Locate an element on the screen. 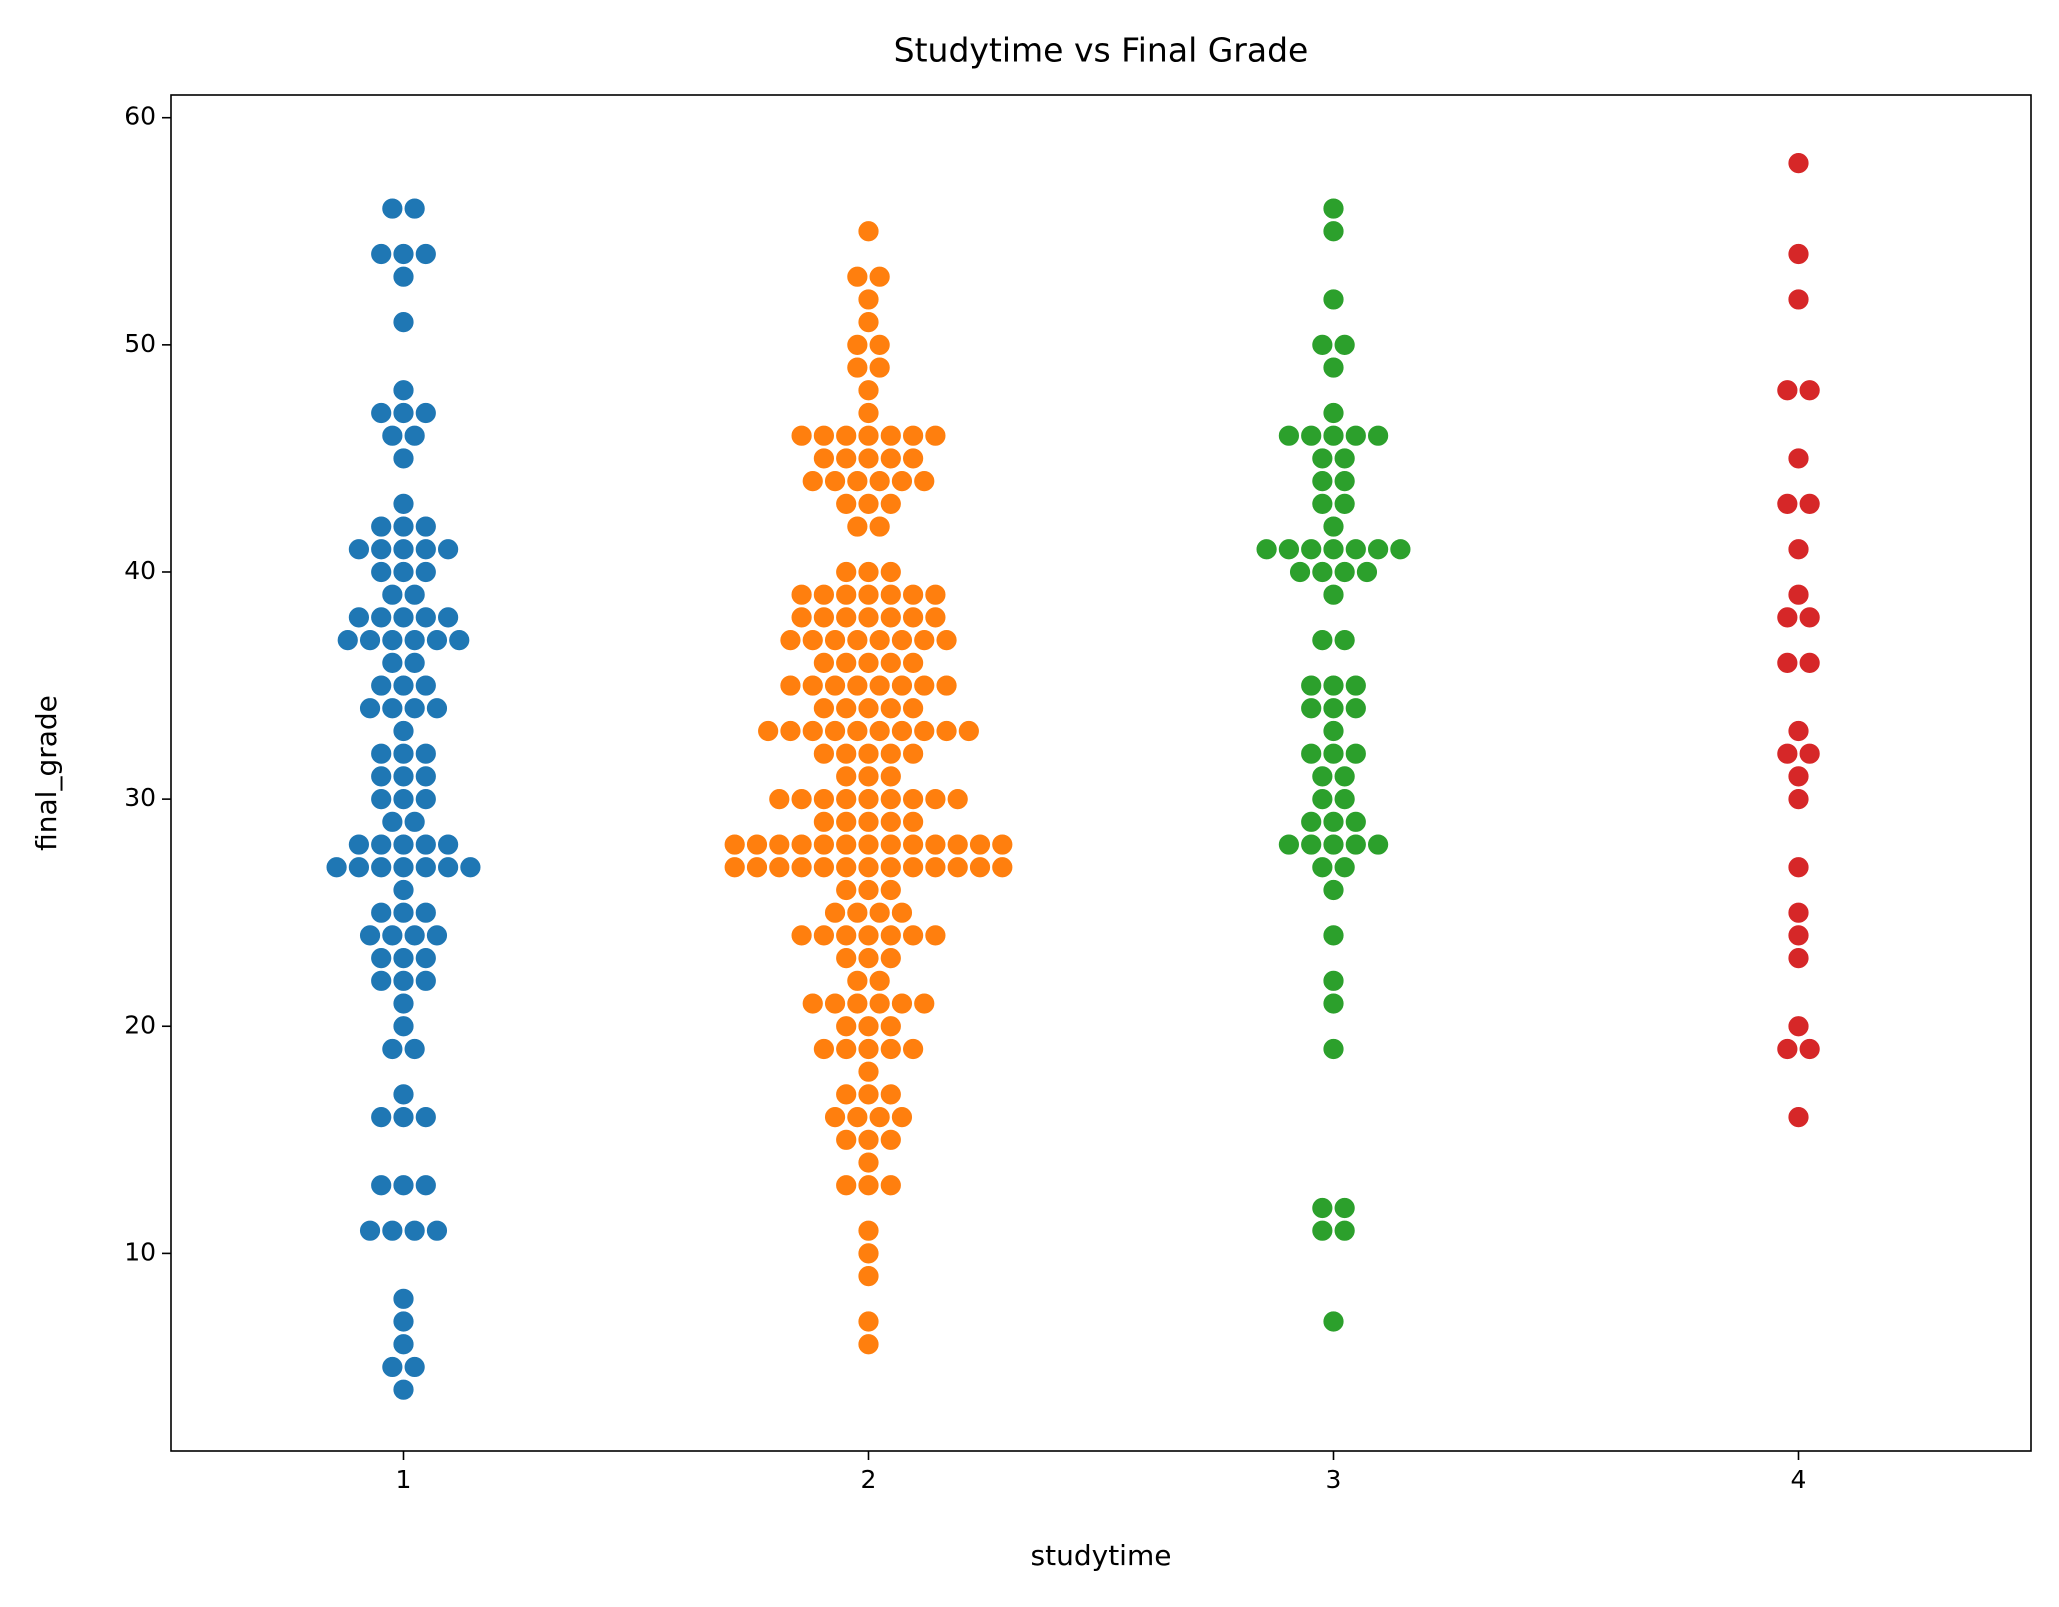 This screenshot has width=2059, height=1607. y-axis-label: final_grade is located at coordinates (46, 773).